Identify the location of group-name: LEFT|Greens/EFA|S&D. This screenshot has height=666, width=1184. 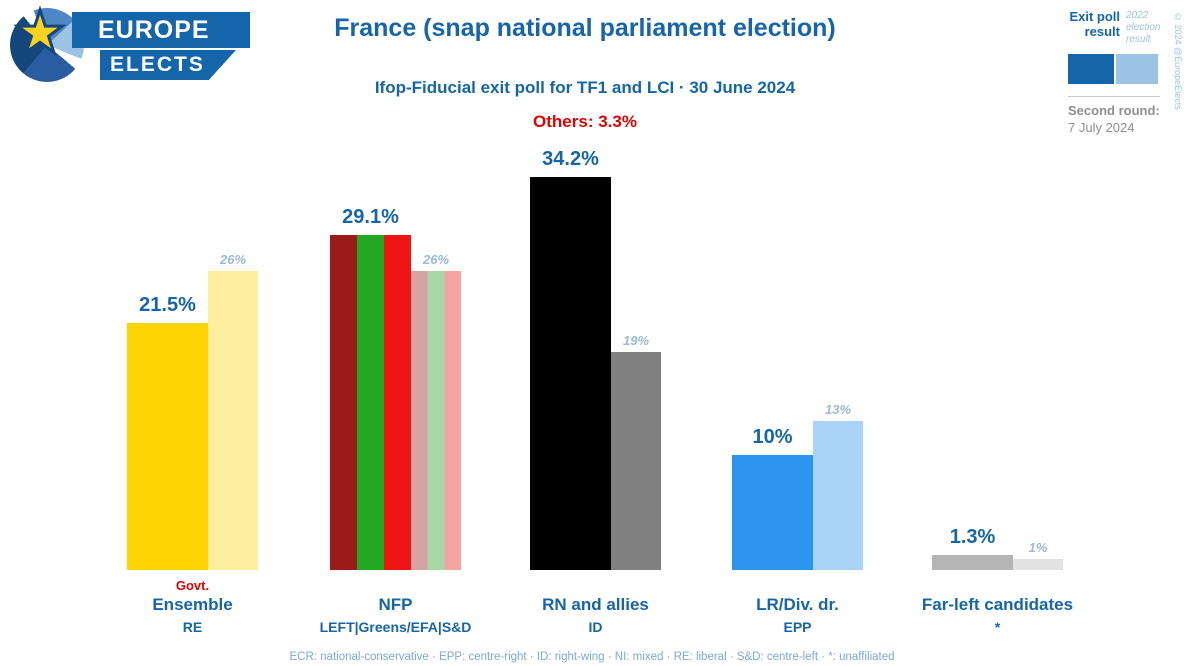
(395, 627).